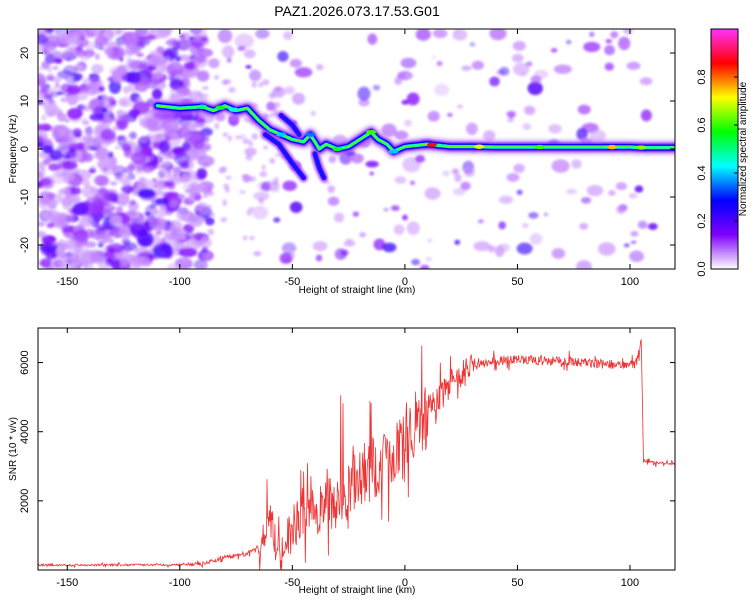 The height and width of the screenshot is (600, 750). Describe the element at coordinates (630, 583) in the screenshot. I see `snr-x-tick-label: 100` at that location.